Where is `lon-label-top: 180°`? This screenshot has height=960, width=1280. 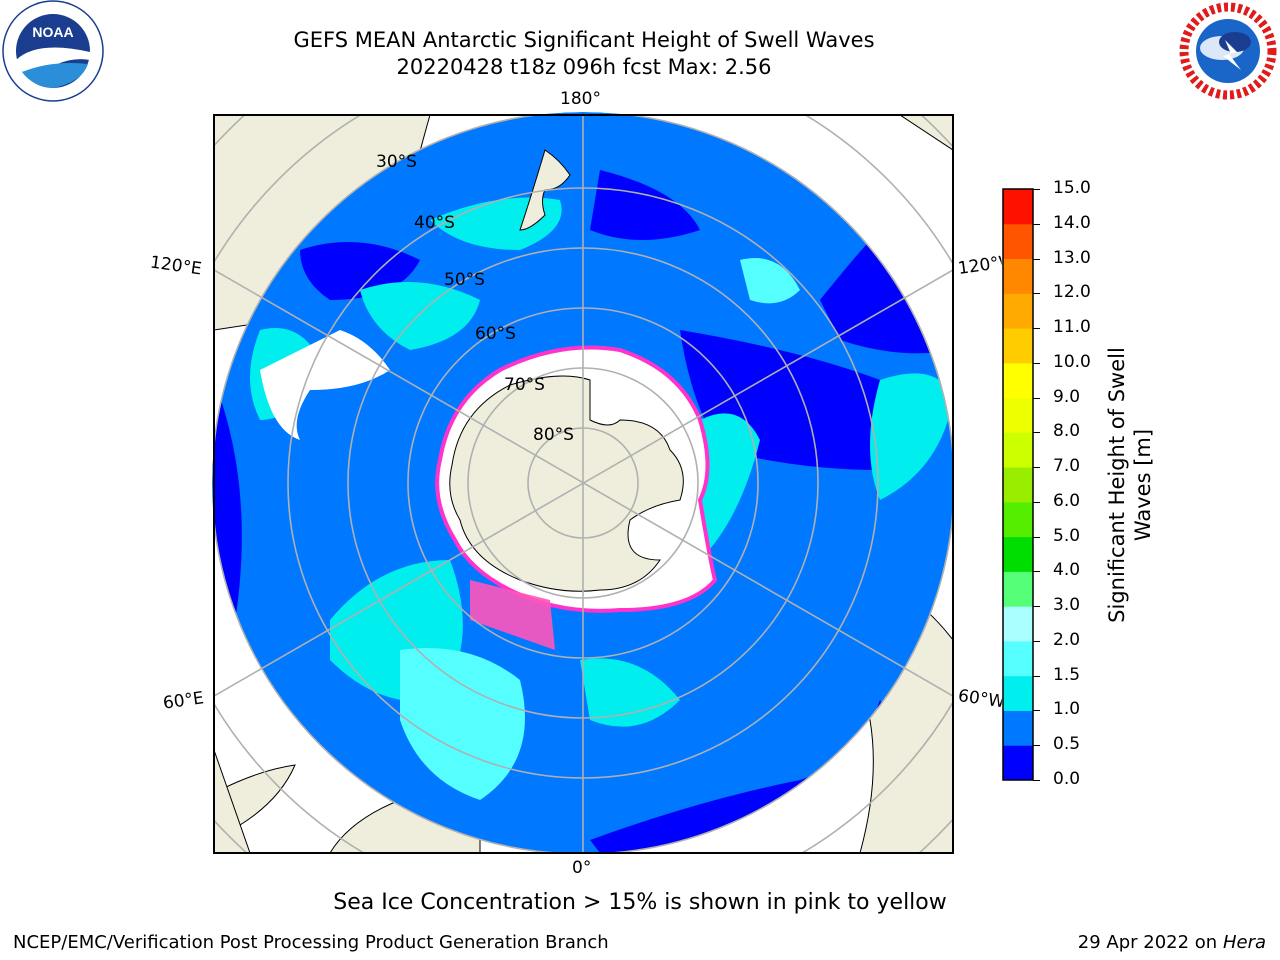 lon-label-top: 180° is located at coordinates (580, 99).